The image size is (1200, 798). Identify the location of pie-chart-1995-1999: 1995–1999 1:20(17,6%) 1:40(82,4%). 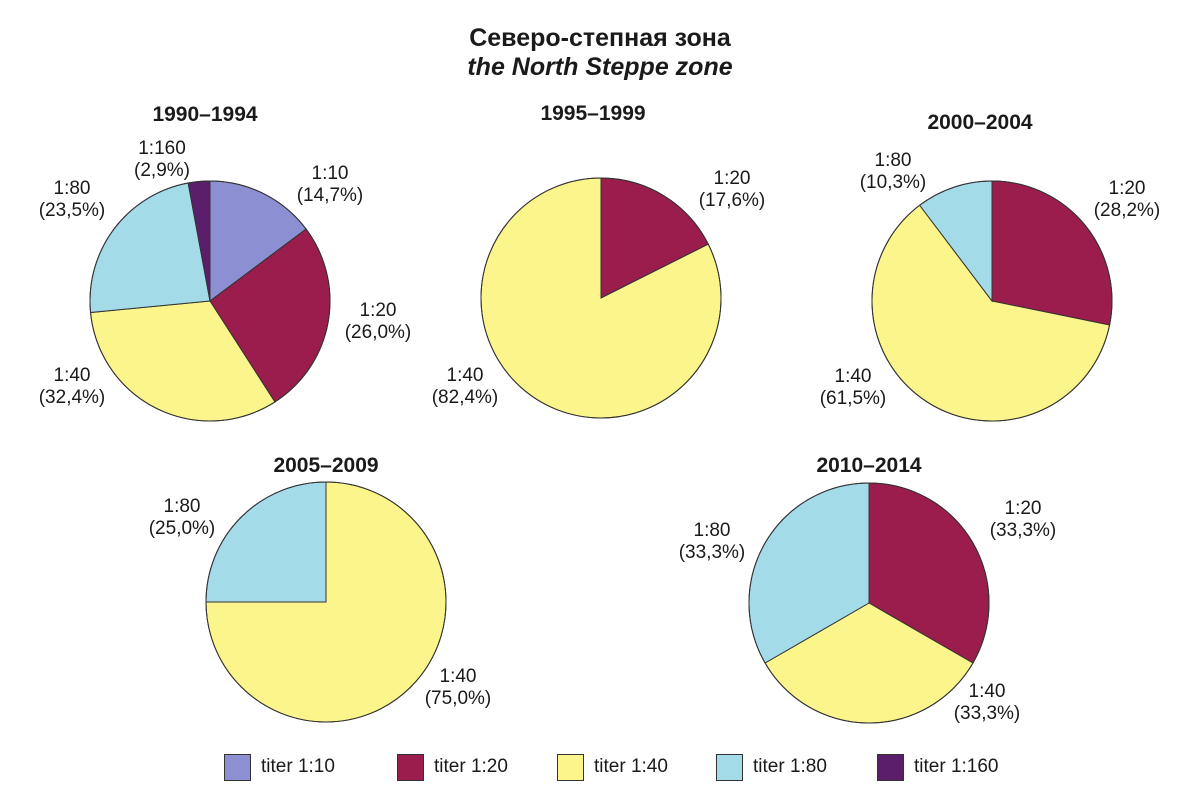
(599, 260).